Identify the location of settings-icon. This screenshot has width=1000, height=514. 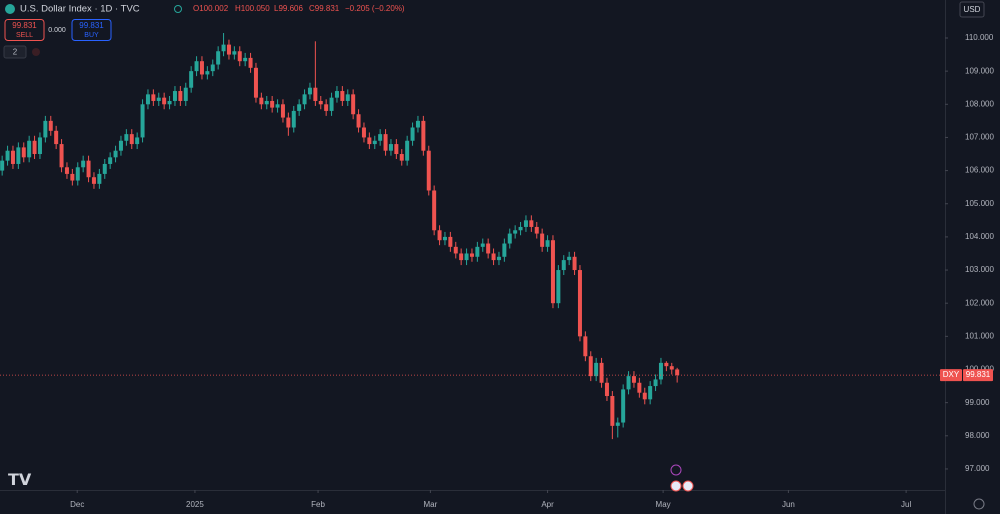
(979, 504).